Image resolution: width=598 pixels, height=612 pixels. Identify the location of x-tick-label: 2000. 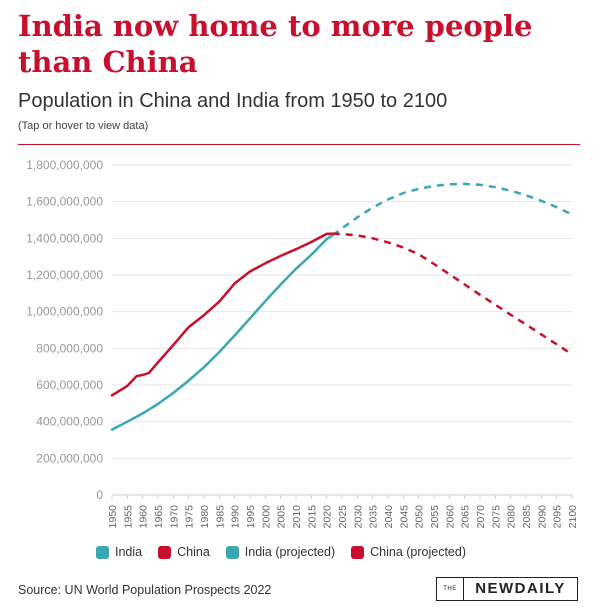
(266, 517).